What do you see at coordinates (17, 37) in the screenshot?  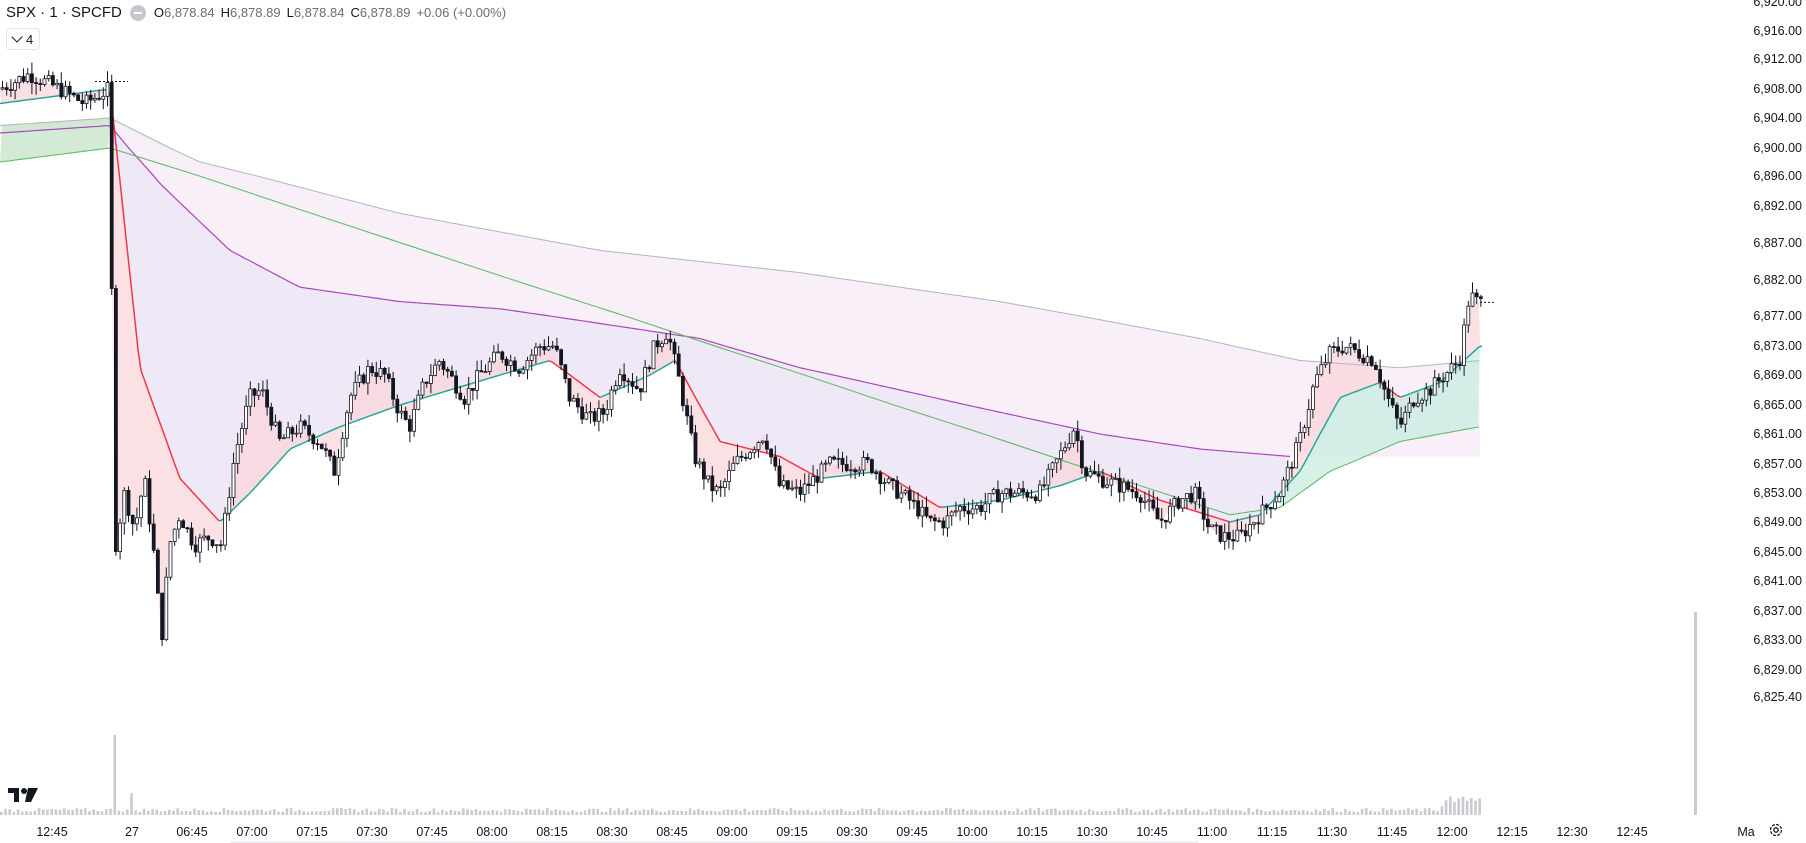 I see `chevron-down-icon` at bounding box center [17, 37].